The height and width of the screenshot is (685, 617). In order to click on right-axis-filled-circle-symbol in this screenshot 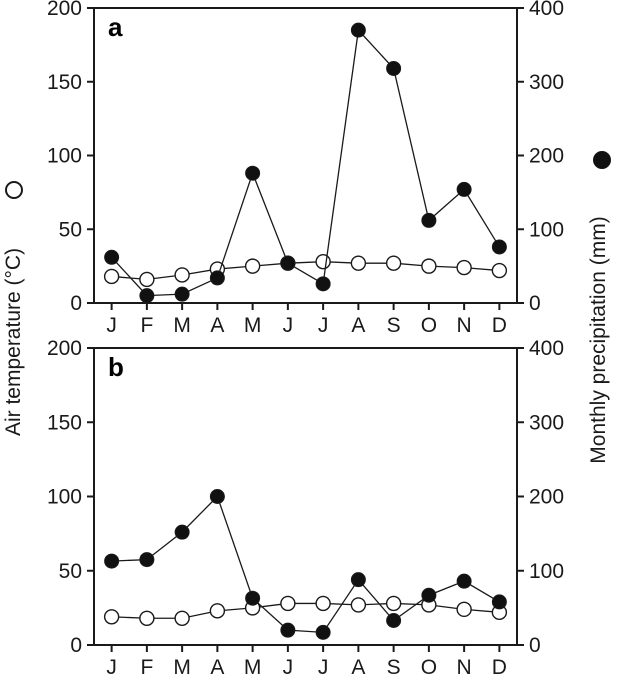, I will do `click(602, 160)`.